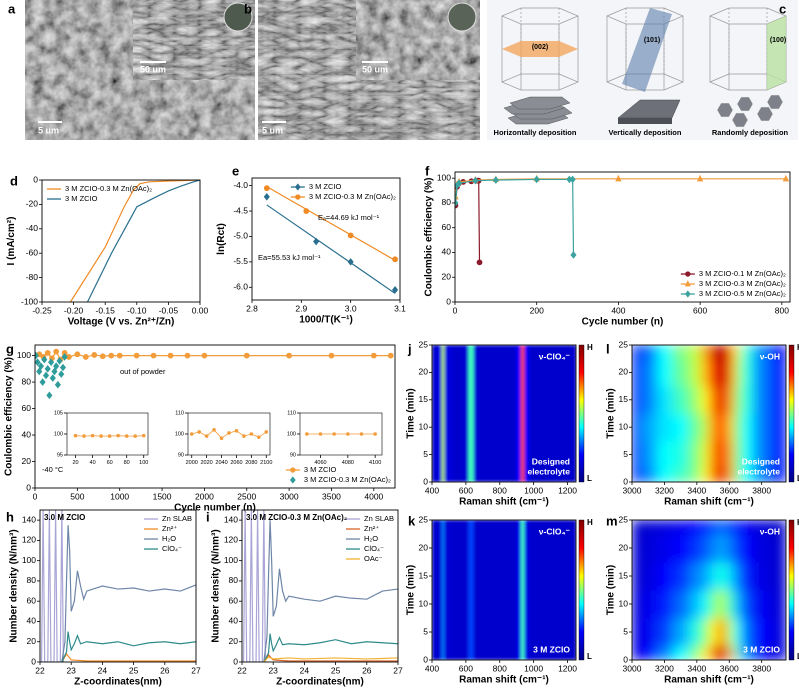  I want to click on plot-frame, so click(326, 239).